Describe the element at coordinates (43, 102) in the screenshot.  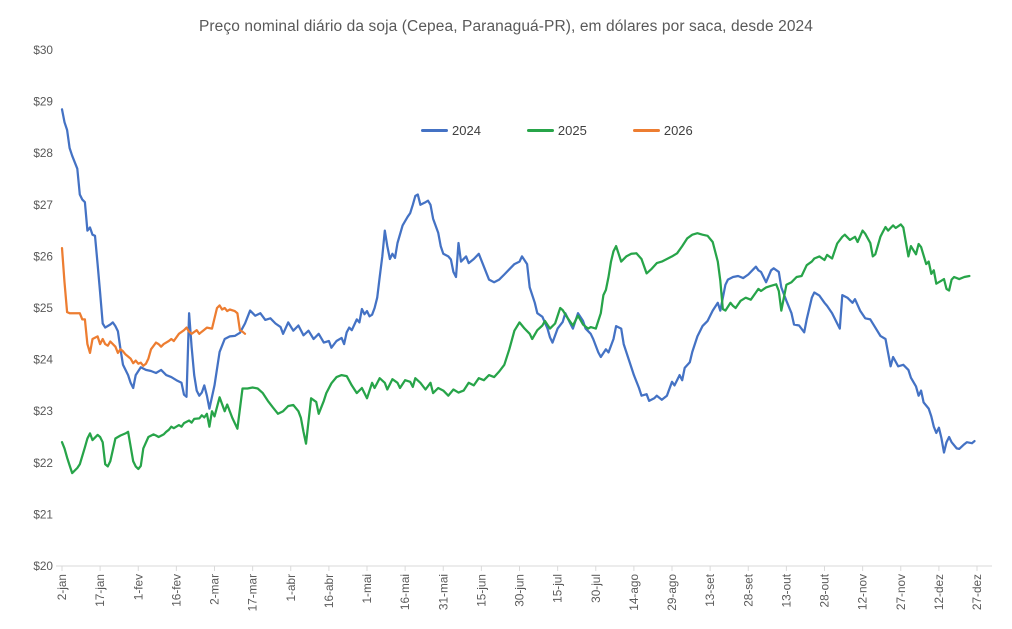
I see `y-axis-label: $29` at that location.